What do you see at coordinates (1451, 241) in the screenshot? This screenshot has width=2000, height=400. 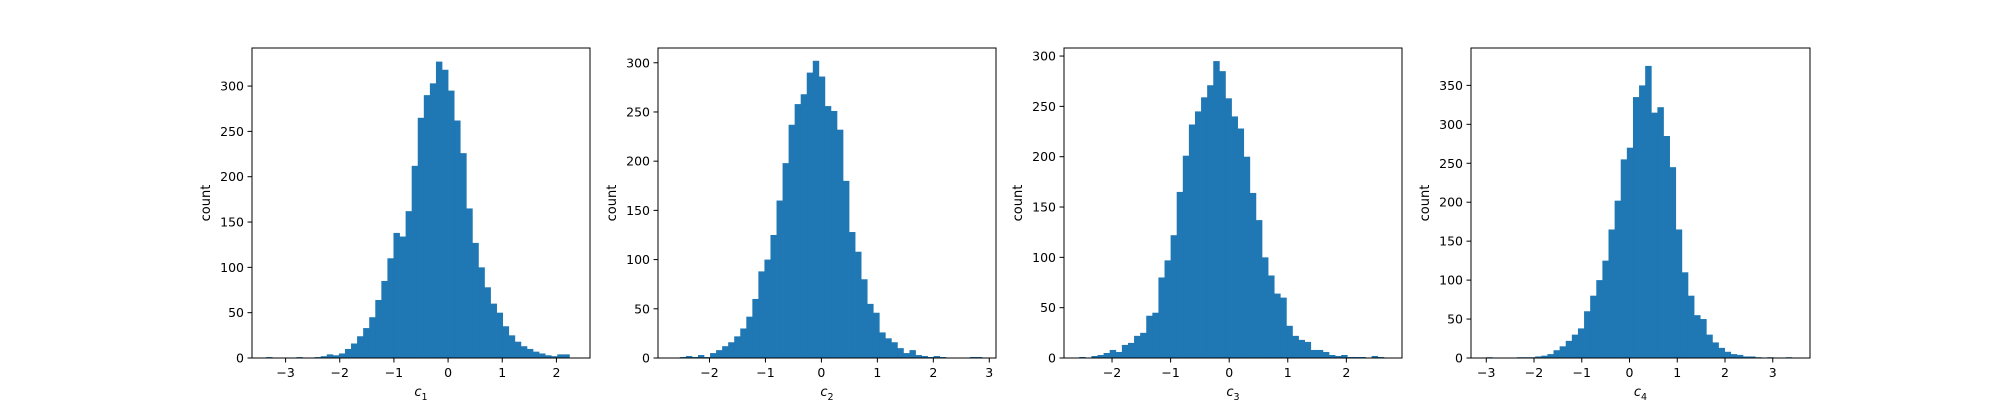 I see `y-tick-label: 150` at bounding box center [1451, 241].